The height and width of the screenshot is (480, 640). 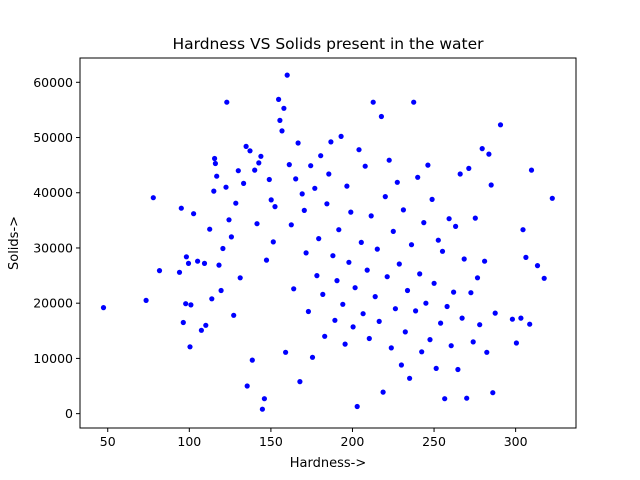 What do you see at coordinates (271, 441) in the screenshot?
I see `x-tick-label: 150` at bounding box center [271, 441].